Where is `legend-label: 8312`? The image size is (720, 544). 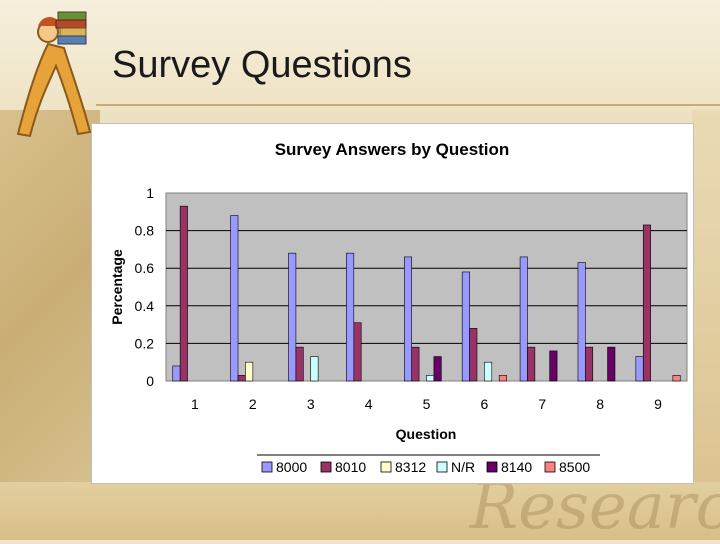
legend-label: 8312 is located at coordinates (410, 467).